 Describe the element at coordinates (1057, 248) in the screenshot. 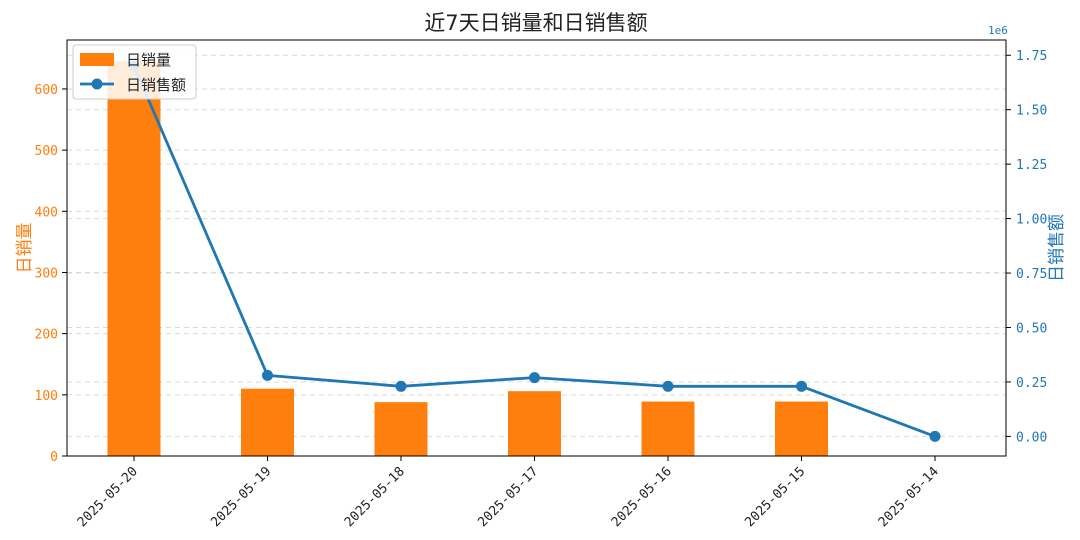

I see `right-axis-label: 日销售额` at that location.